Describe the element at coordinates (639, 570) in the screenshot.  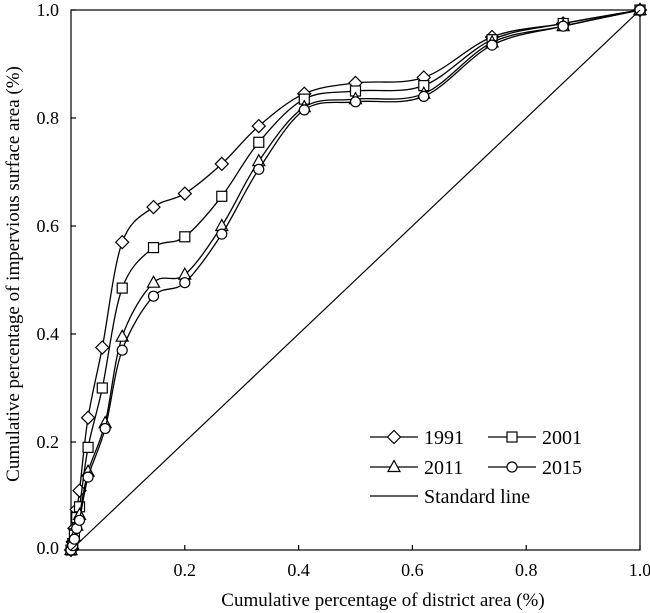
I see `x-tick-label: 1.0` at that location.